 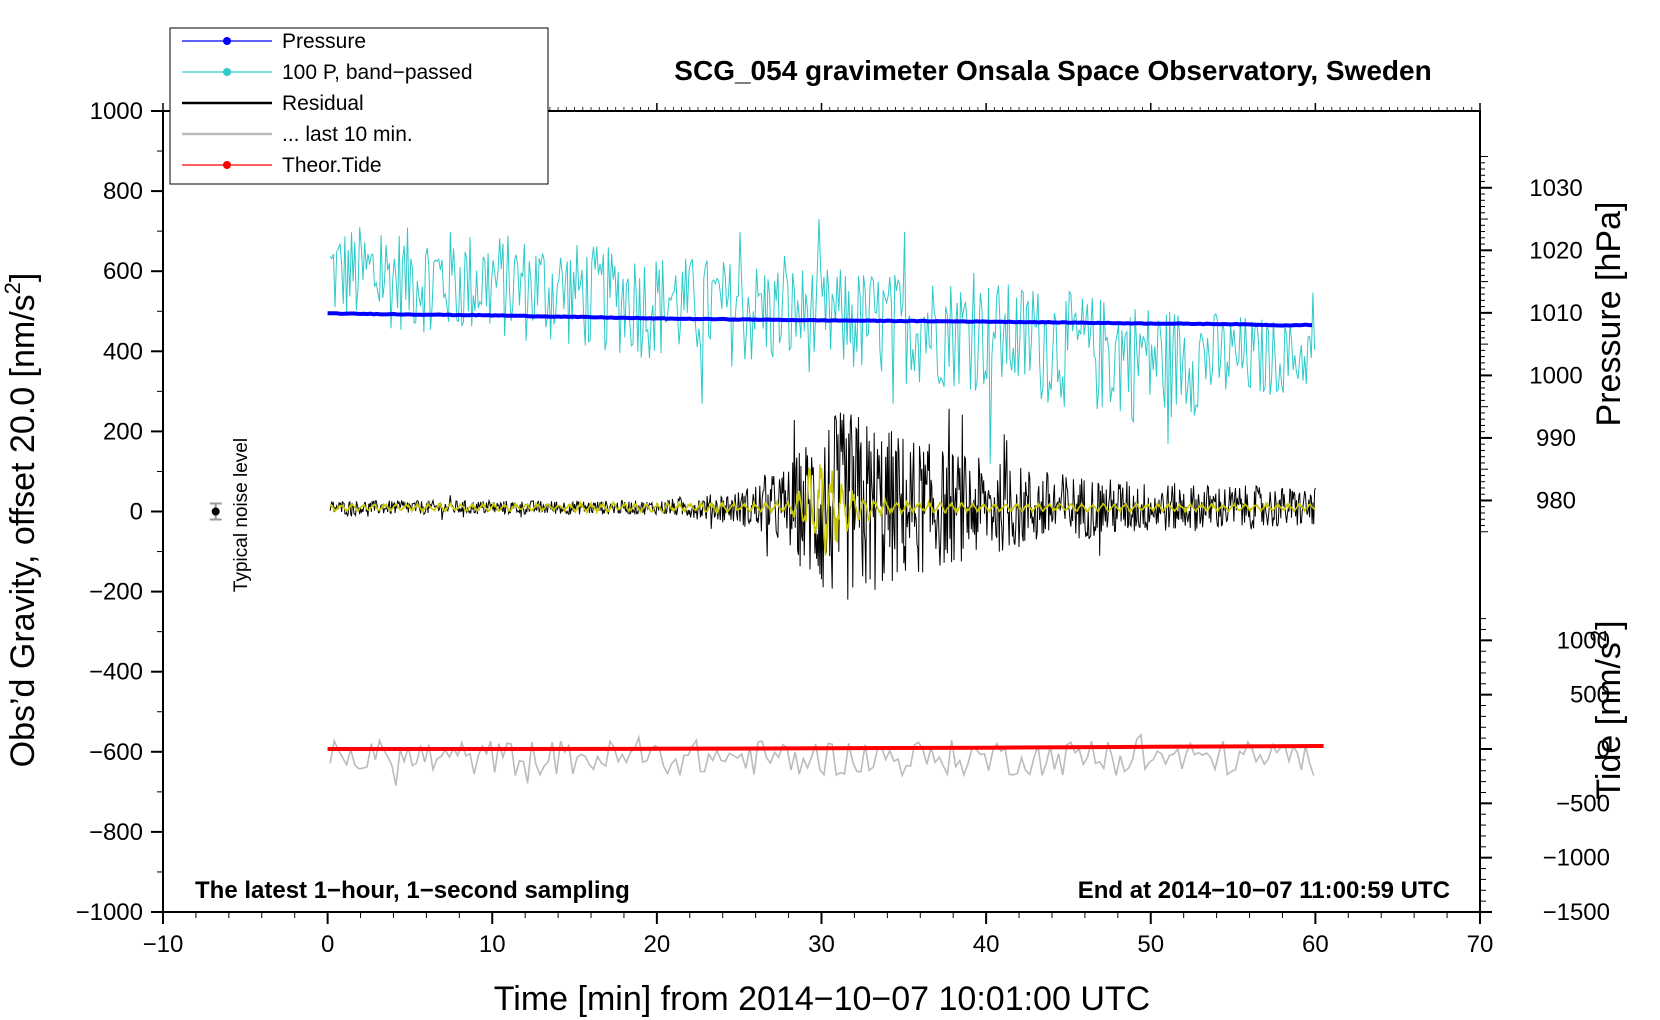 What do you see at coordinates (116, 752) in the screenshot?
I see `y-tick-label: −600` at bounding box center [116, 752].